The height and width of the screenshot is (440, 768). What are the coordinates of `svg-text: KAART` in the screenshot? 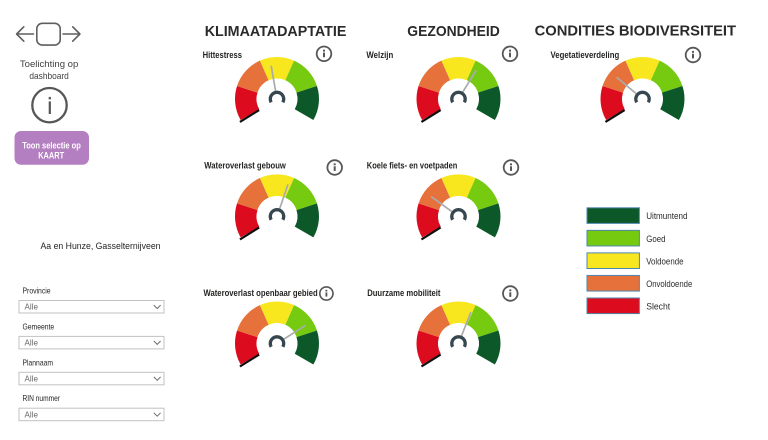 It's located at (51, 155).